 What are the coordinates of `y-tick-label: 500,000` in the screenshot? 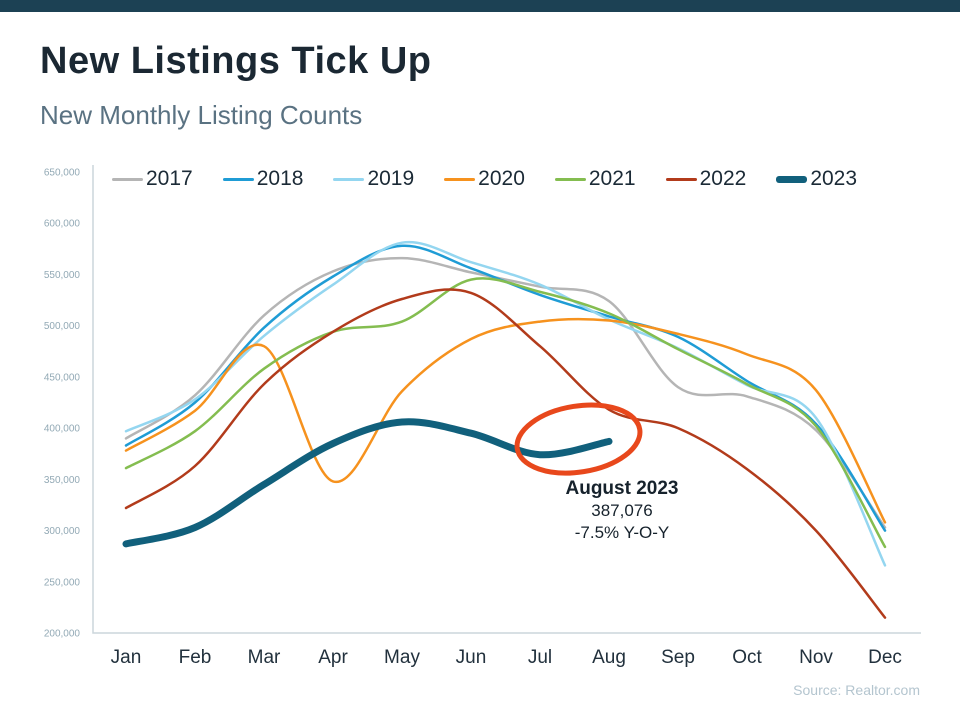 It's located at (62, 326).